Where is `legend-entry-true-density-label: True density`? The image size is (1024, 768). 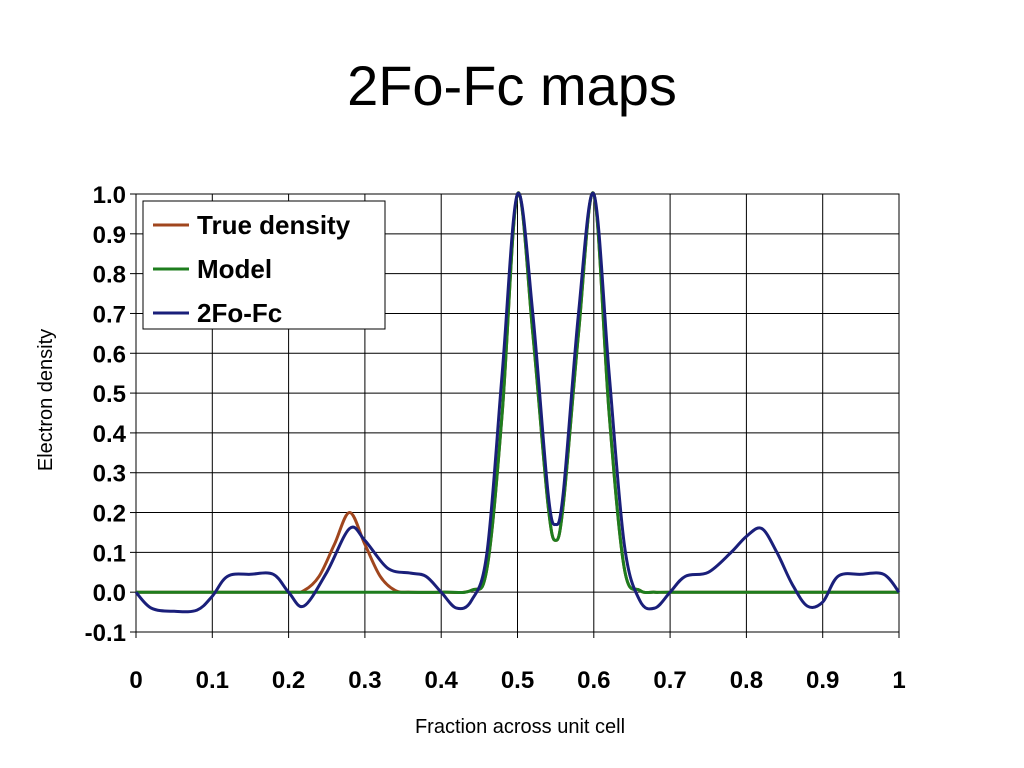 legend-entry-true-density-label: True density is located at coordinates (274, 225).